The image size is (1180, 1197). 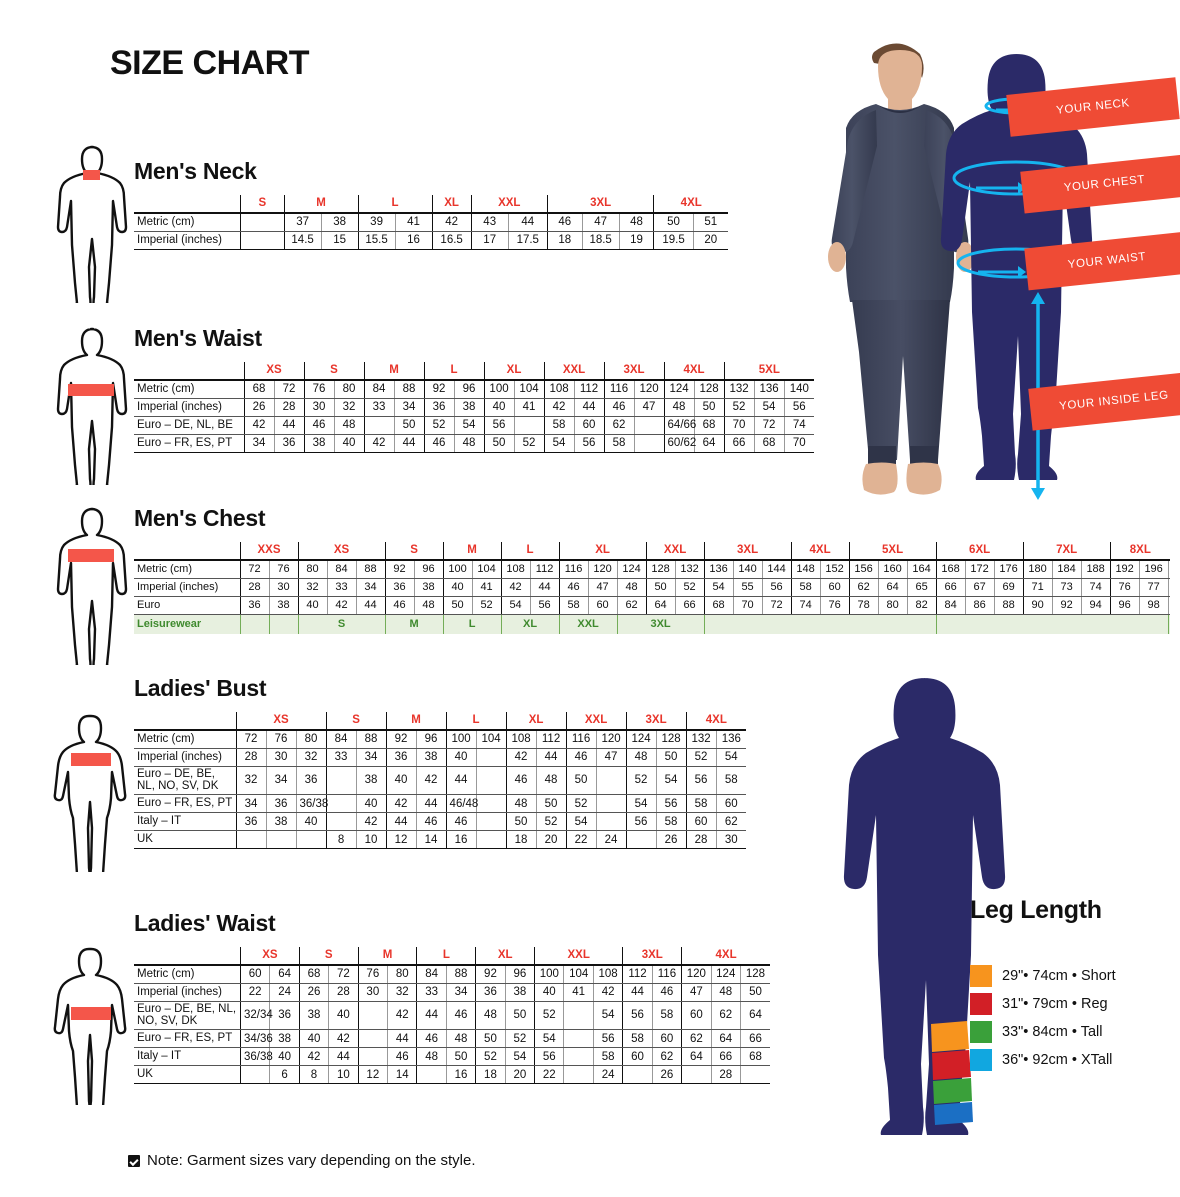 I want to click on size-header: 5XL, so click(x=892, y=551).